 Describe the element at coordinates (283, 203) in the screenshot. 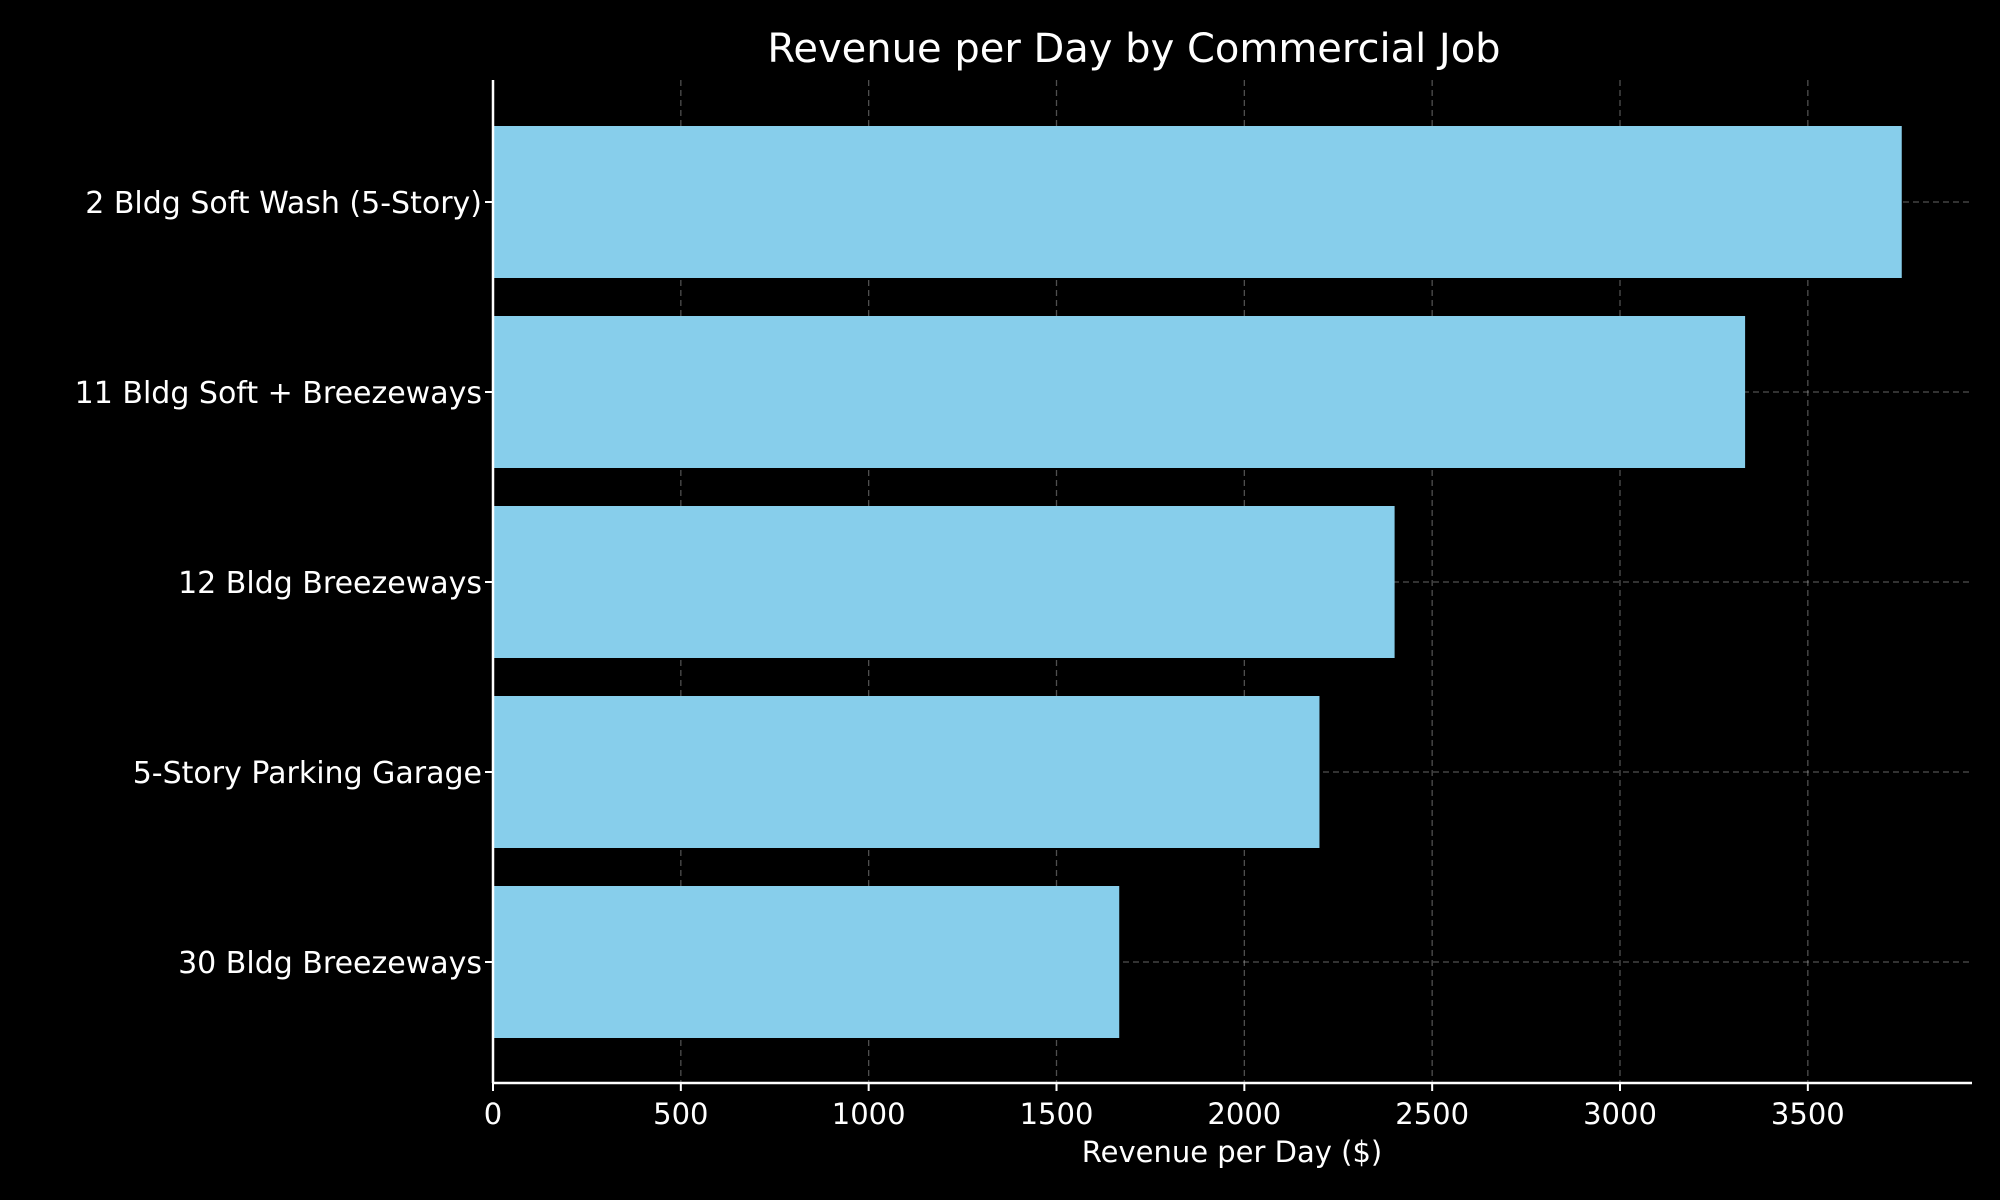

I see `y-tick-label: 2 Bldg Soft Wash (5-Story)` at that location.